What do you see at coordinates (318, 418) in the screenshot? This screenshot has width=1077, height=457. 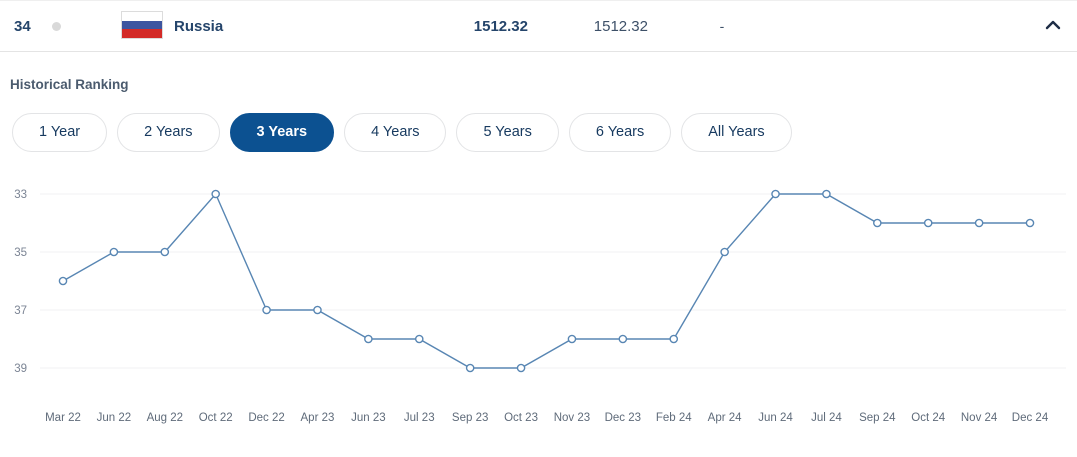 I see `x-axis-tick-label: Apr 23` at bounding box center [318, 418].